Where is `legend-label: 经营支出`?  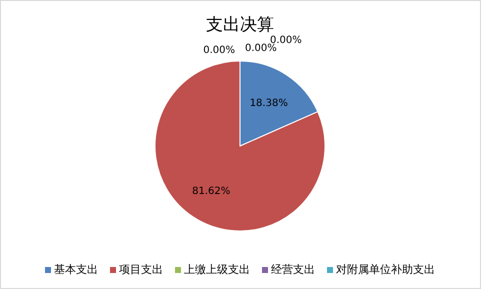 legend-label: 经营支出 is located at coordinates (293, 269).